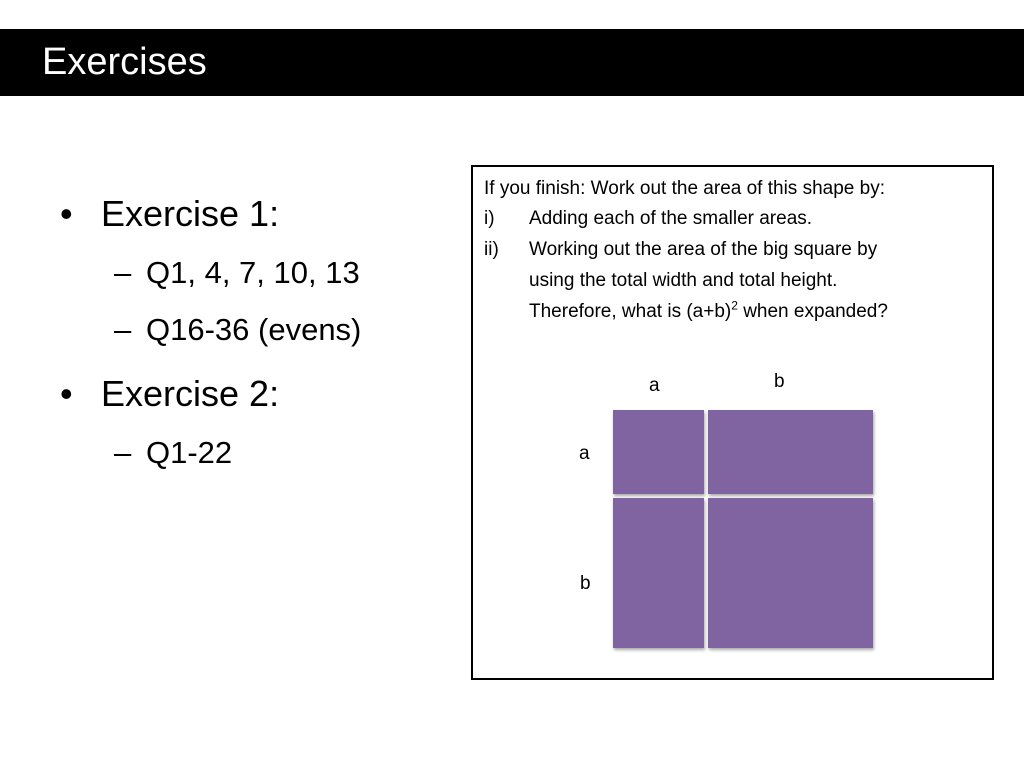 The image size is (1024, 768). I want to click on step-number: ii), so click(491, 249).